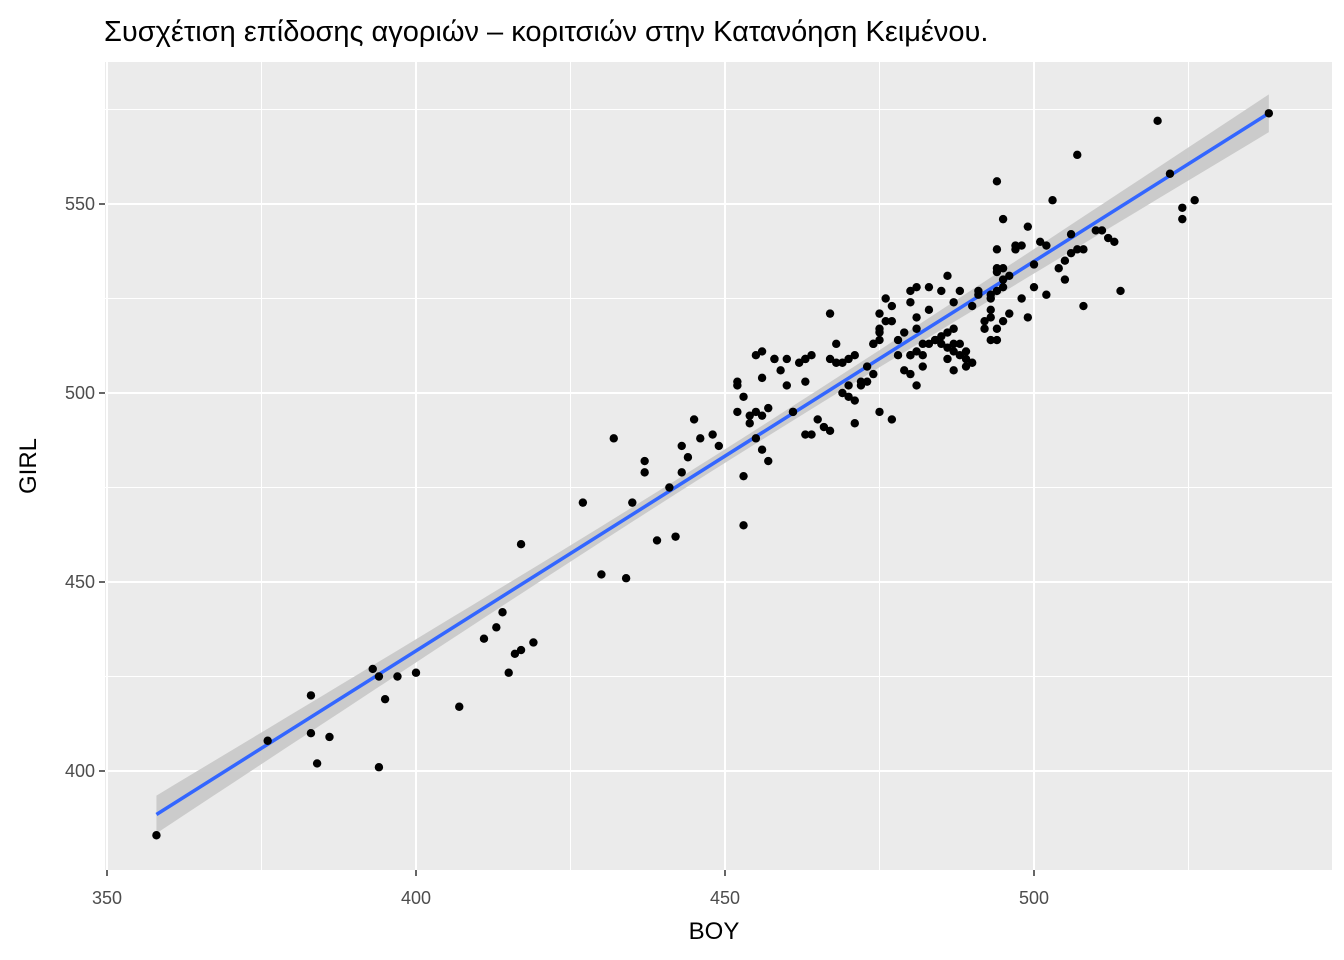 This screenshot has height=960, width=1344. I want to click on y-tick-label: 400, so click(80, 771).